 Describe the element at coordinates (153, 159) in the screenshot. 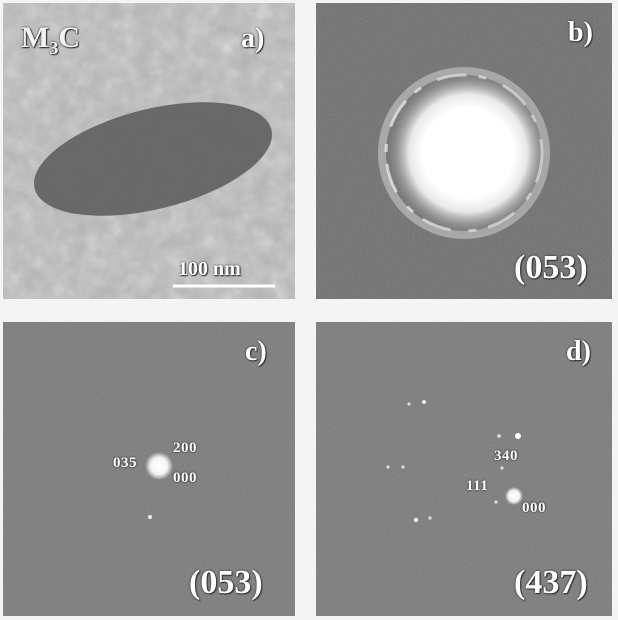

I see `carbide-particle` at that location.